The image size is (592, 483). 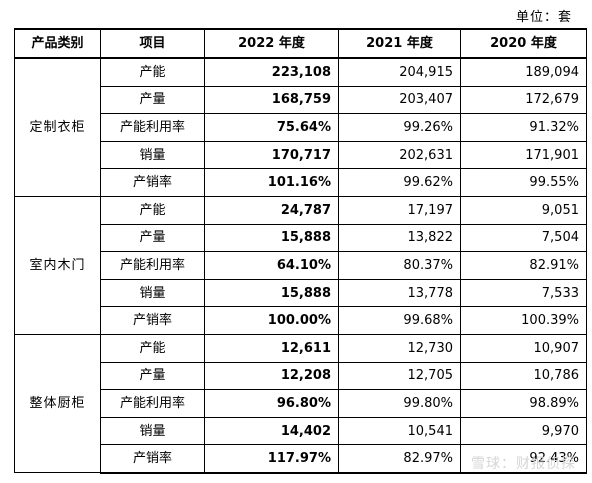 I want to click on table-row: 产量 12,208 12,705 10,786, so click(x=301, y=376).